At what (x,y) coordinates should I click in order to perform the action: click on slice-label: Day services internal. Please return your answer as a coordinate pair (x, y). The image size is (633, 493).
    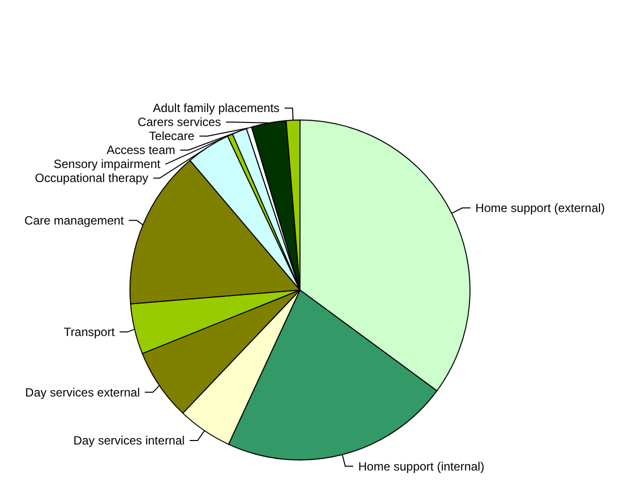
    Looking at the image, I should click on (129, 441).